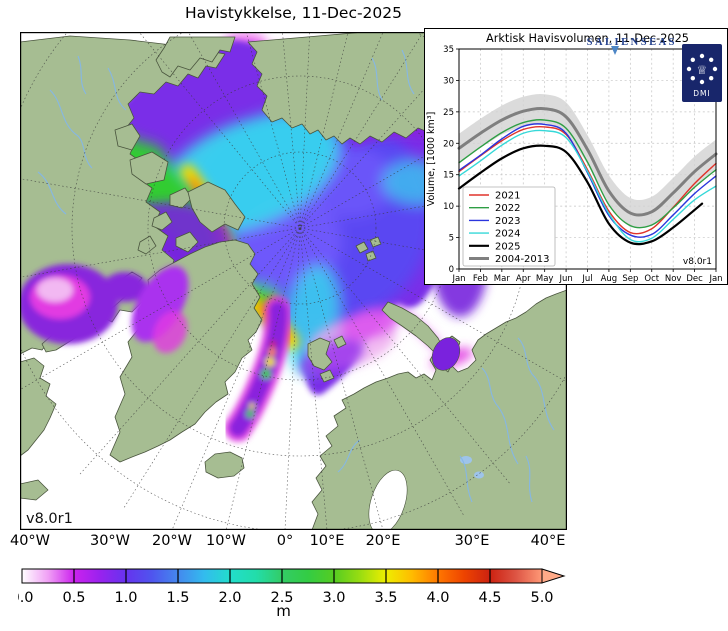 This screenshot has height=631, width=728. What do you see at coordinates (327, 541) in the screenshot?
I see `map-x-tick-label: 10°E` at bounding box center [327, 541].